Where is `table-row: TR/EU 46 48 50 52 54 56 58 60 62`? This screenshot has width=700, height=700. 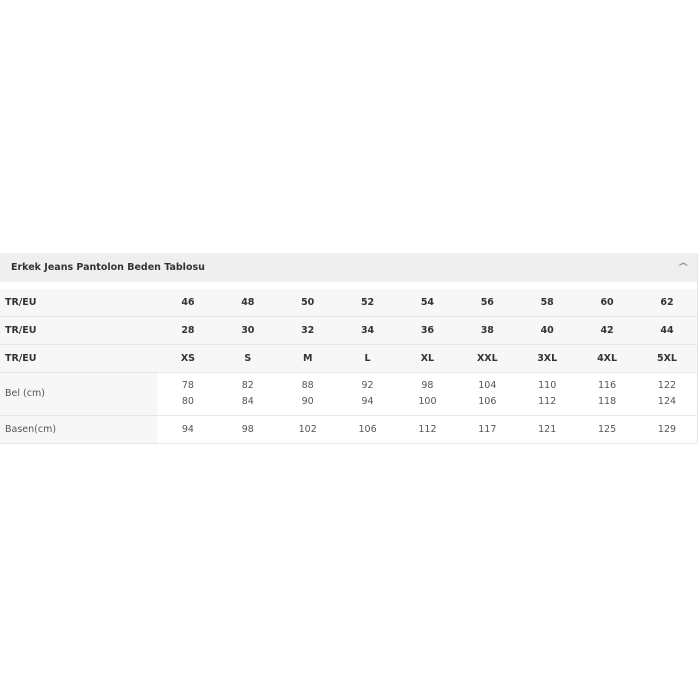 table-row: TR/EU 46 48 50 52 54 56 58 60 62 is located at coordinates (348, 303).